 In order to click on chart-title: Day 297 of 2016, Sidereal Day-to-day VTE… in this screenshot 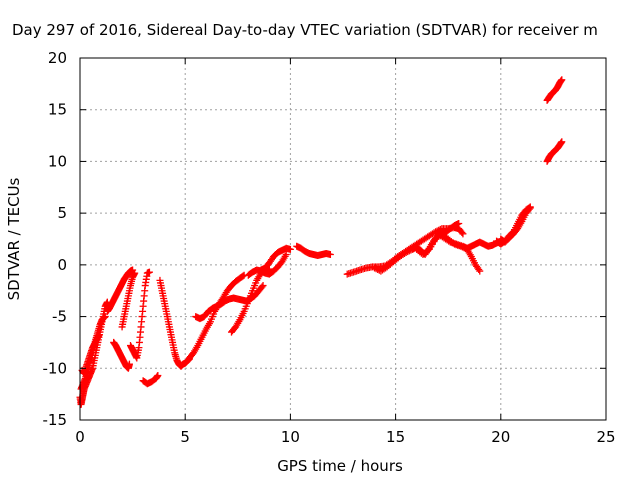, I will do `click(305, 30)`.